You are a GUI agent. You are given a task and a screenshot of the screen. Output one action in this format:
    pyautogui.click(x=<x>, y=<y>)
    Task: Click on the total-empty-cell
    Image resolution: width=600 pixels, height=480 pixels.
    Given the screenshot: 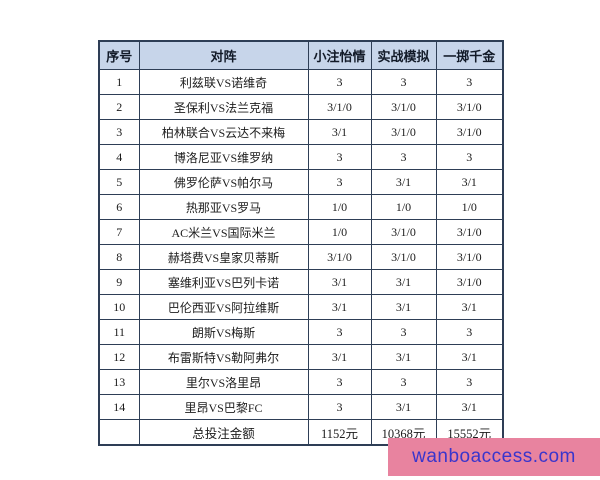 What is the action you would take?
    pyautogui.click(x=119, y=432)
    